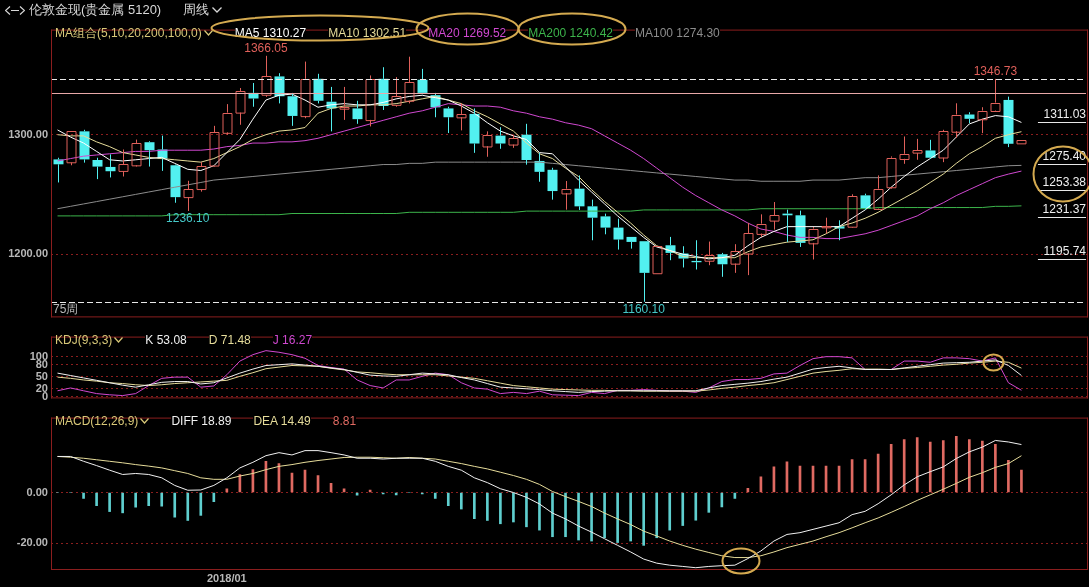 The height and width of the screenshot is (587, 1089). I want to click on text: 8.81, so click(344, 421).